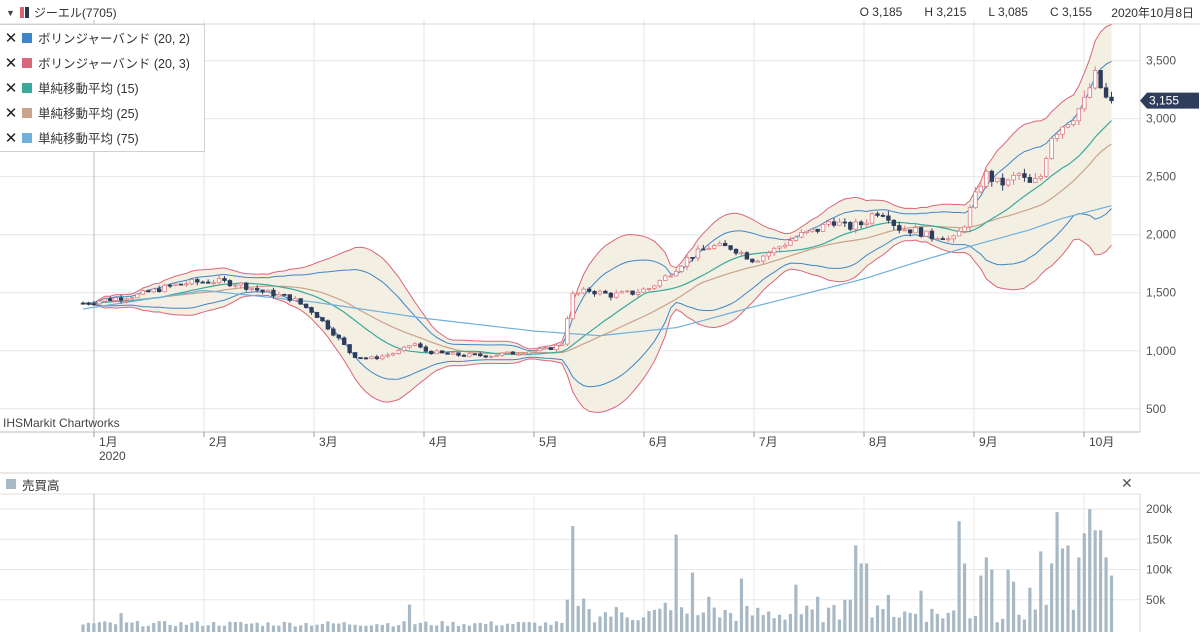 This screenshot has height=632, width=1200. I want to click on collapse-triangle-icon: ▼, so click(10, 12).